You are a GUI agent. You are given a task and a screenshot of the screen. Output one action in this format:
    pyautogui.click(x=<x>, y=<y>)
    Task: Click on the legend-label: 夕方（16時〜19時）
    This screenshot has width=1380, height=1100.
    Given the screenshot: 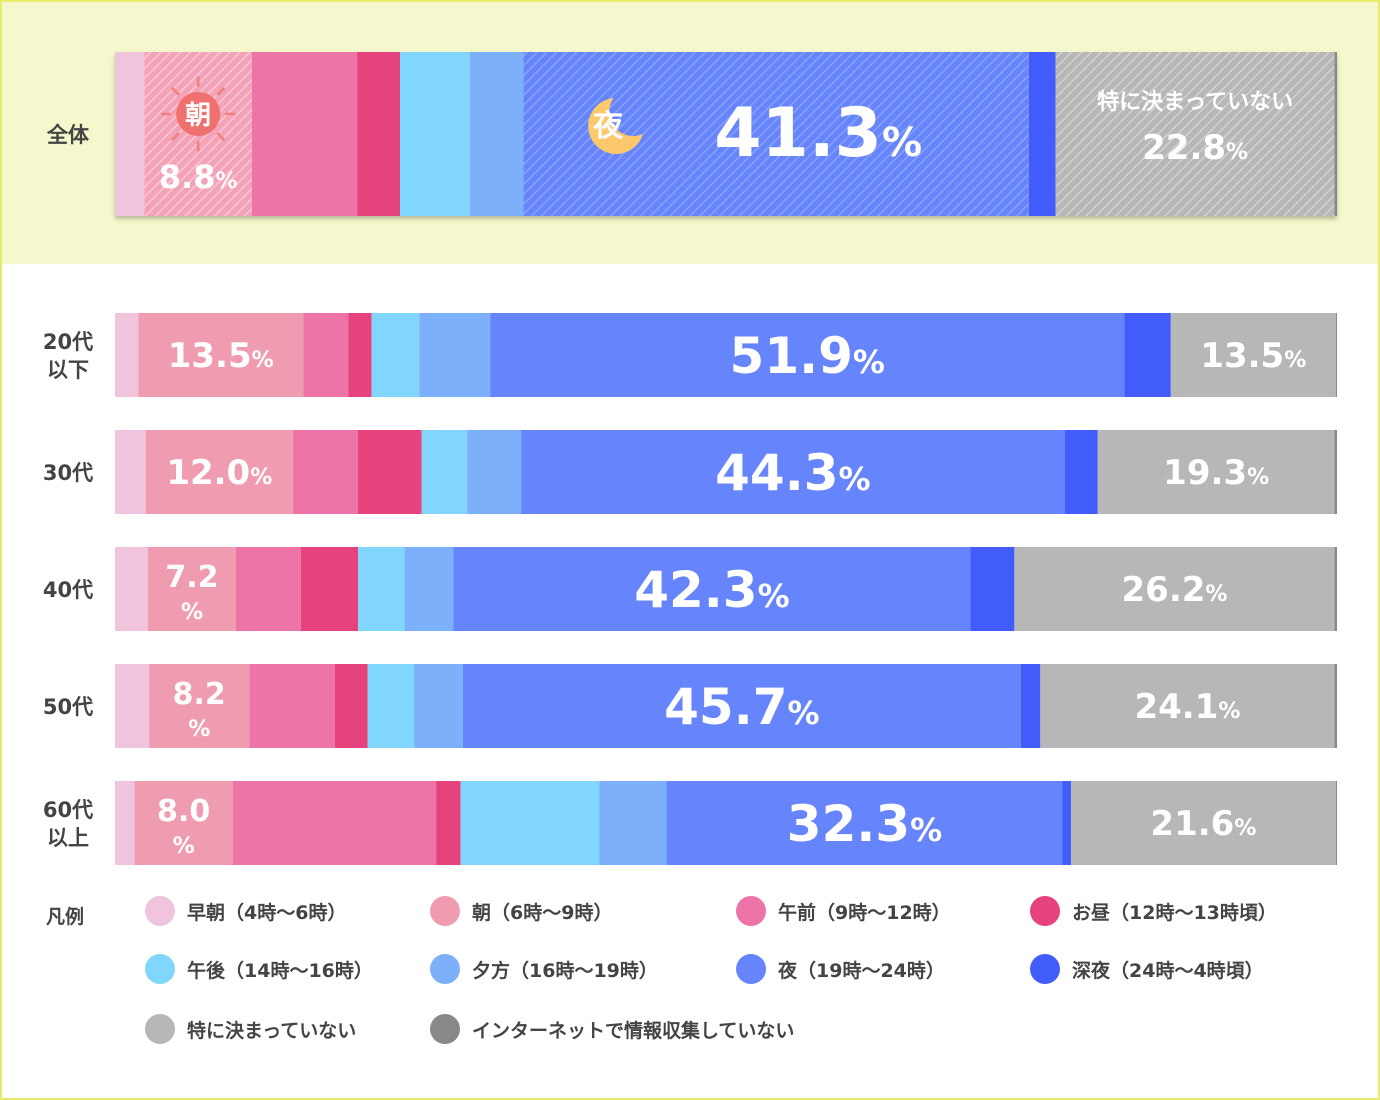 What is the action you would take?
    pyautogui.click(x=565, y=970)
    